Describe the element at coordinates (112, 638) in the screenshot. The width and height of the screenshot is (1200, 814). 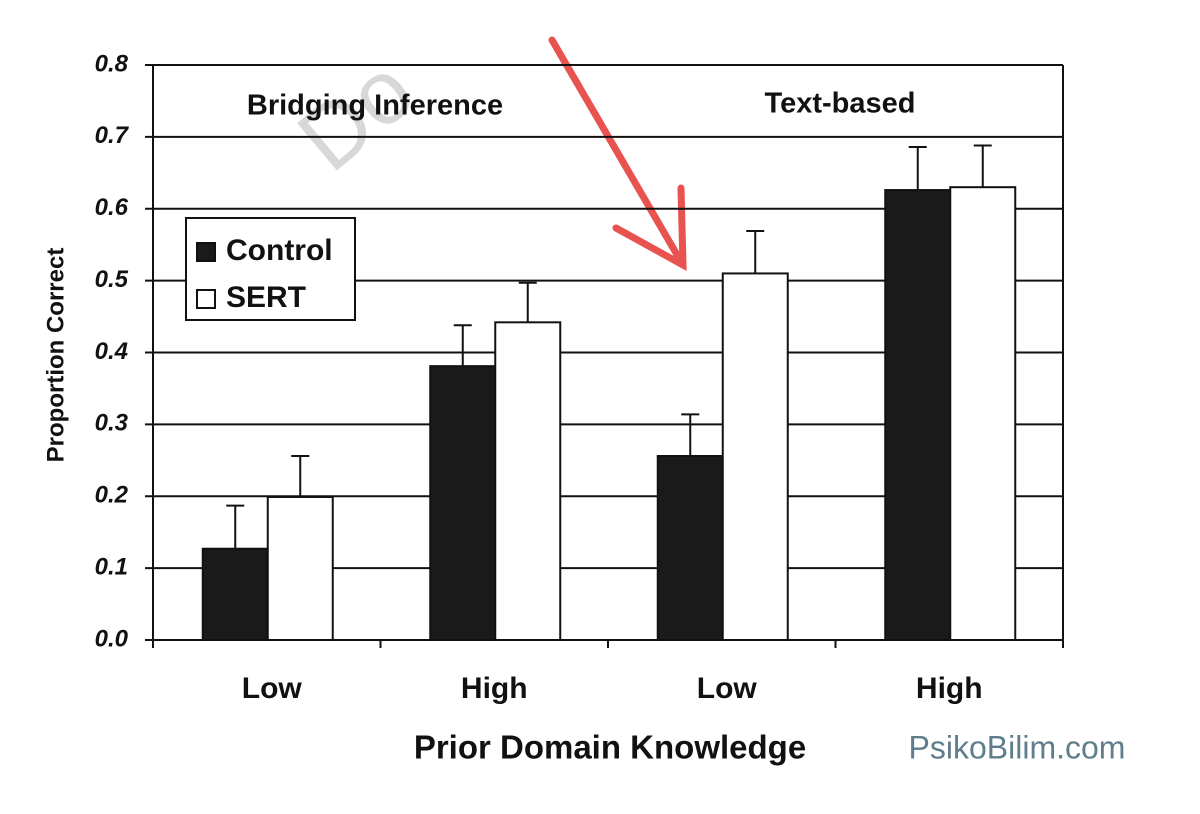
I see `y-tick-label: 0.0` at that location.